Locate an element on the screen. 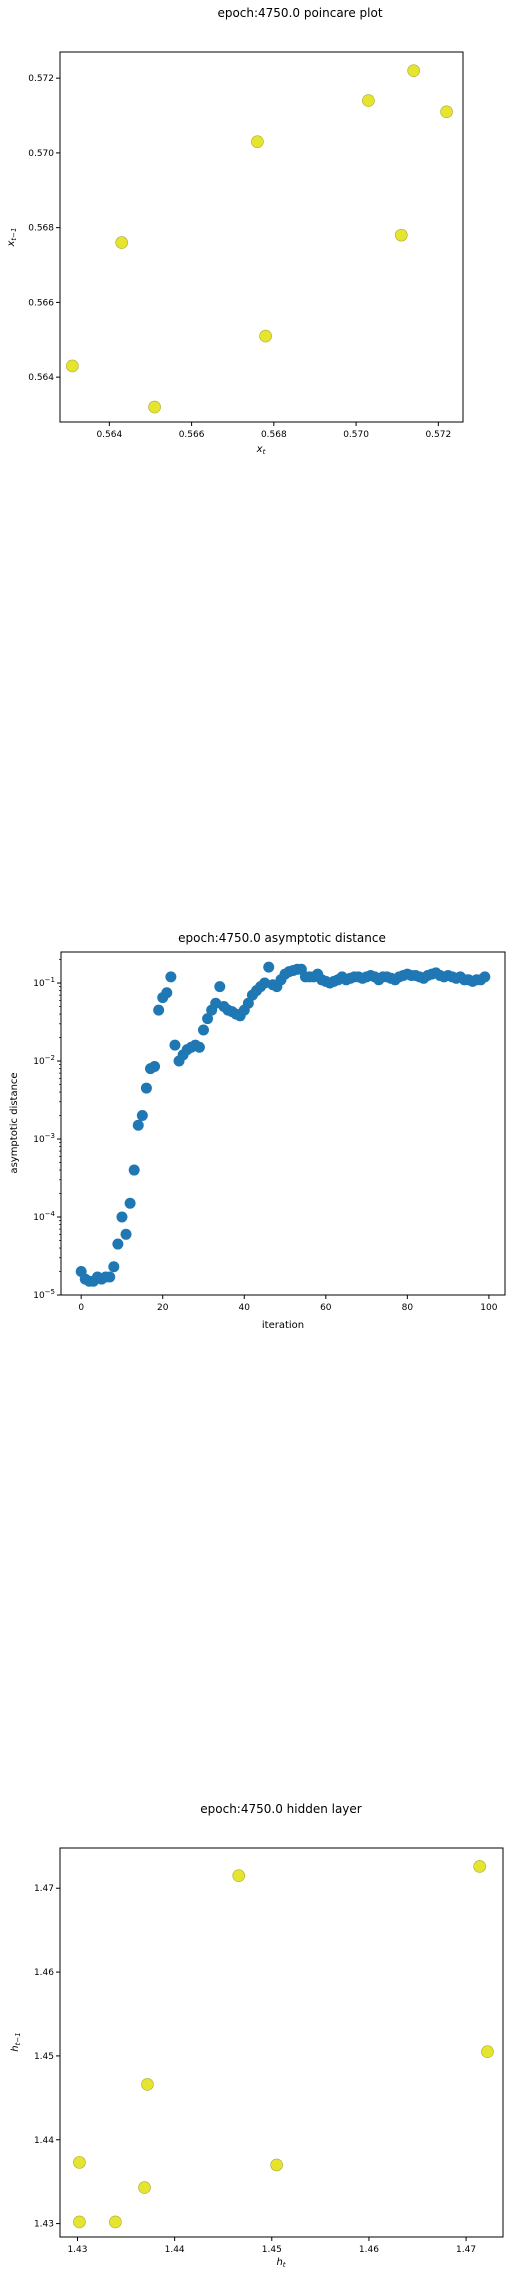 The width and height of the screenshot is (512, 2269). asymptotic-xtick-label: 0 is located at coordinates (81, 1308).